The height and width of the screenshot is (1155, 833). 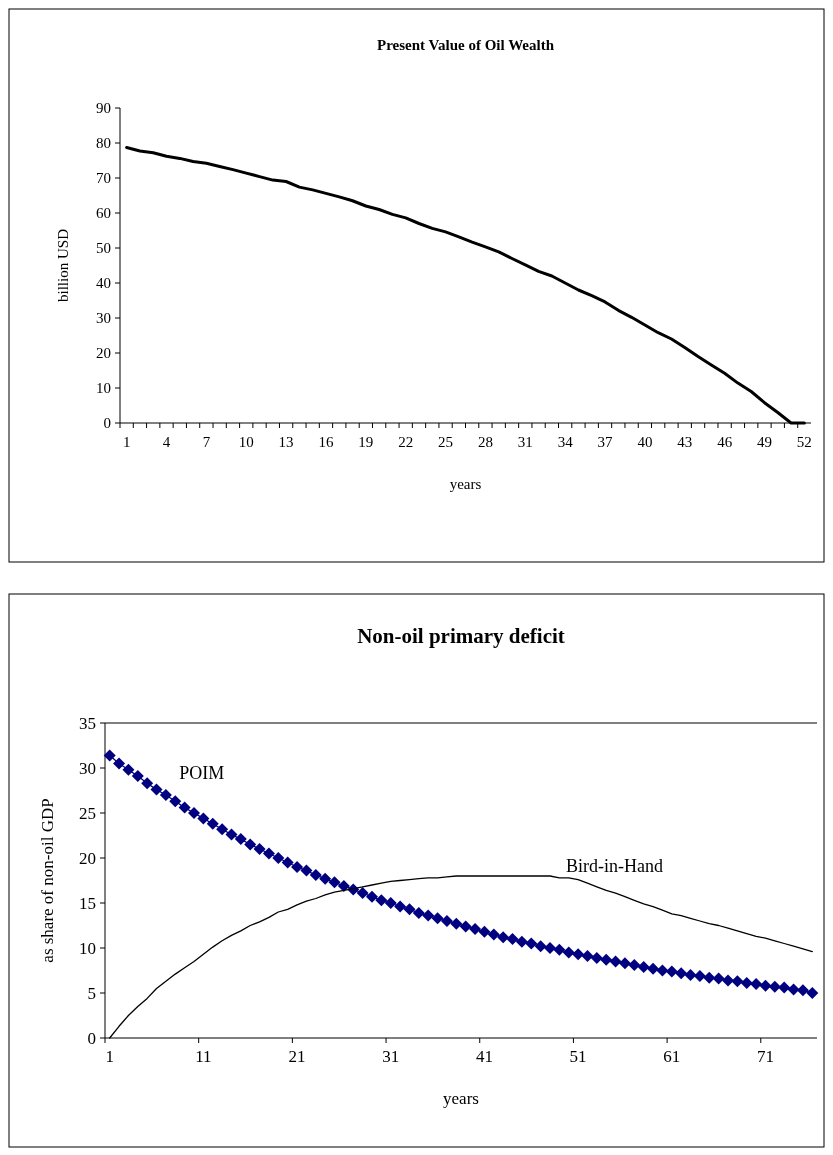 I want to click on x-tick-label: 7, so click(x=206, y=442).